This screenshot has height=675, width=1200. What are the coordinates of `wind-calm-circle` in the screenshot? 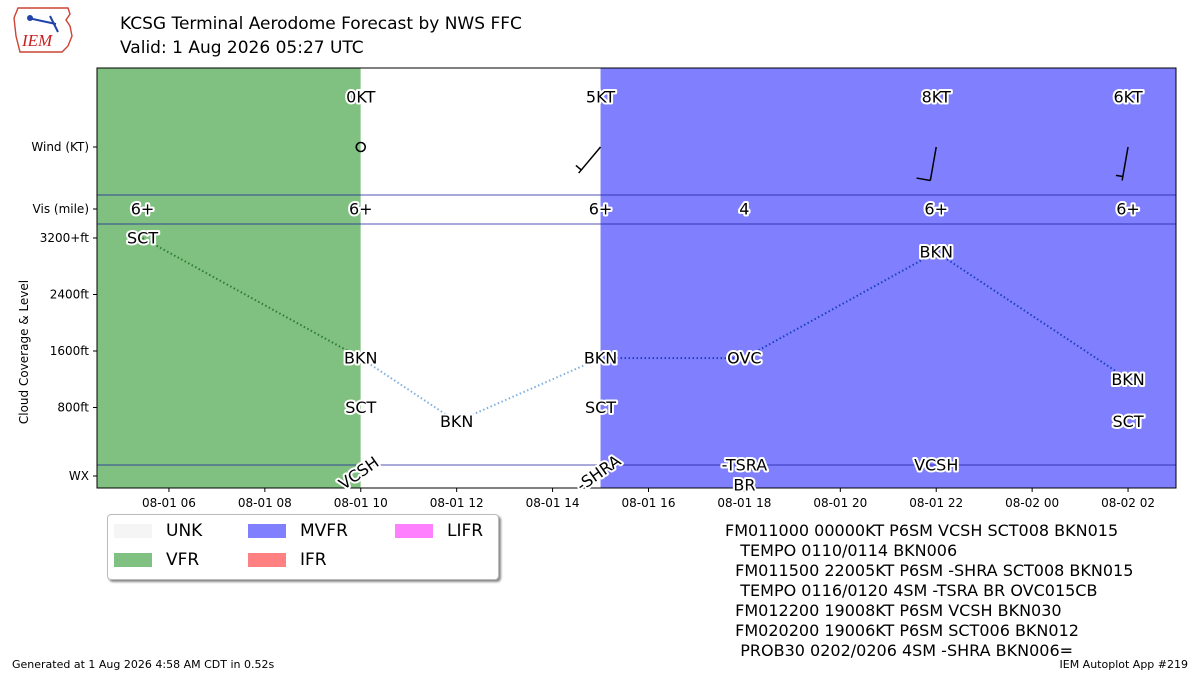 It's located at (361, 147).